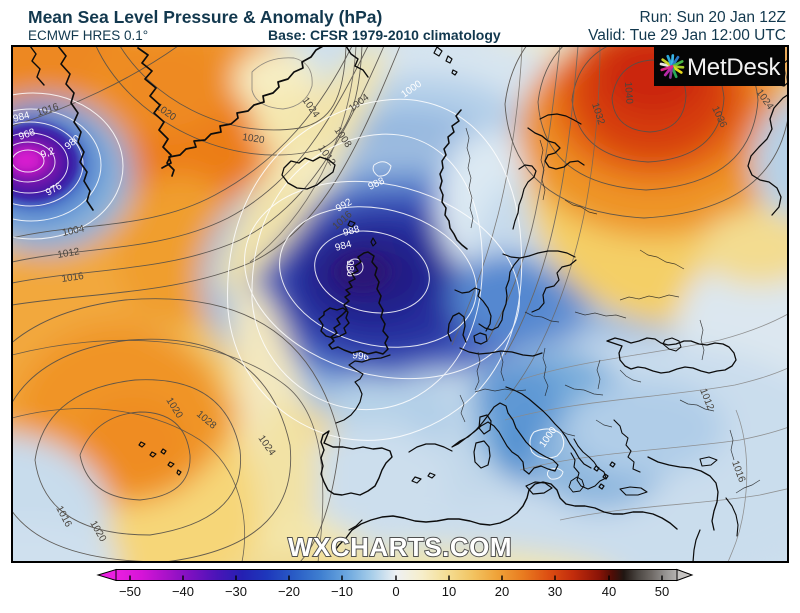 The width and height of the screenshot is (800, 613). I want to click on svg-text: 1040, so click(628, 92).